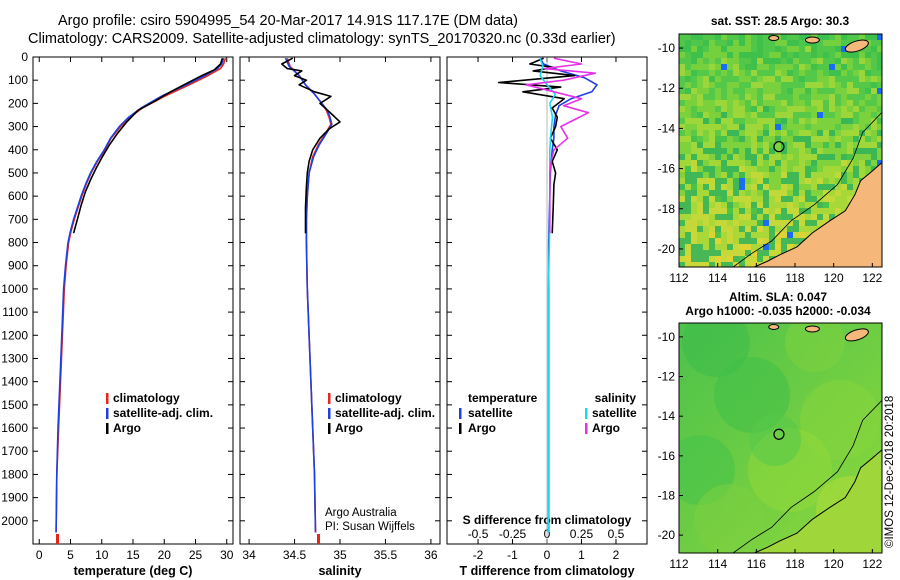 The height and width of the screenshot is (580, 900). Describe the element at coordinates (834, 564) in the screenshot. I see `x-tick-label: 120` at that location.